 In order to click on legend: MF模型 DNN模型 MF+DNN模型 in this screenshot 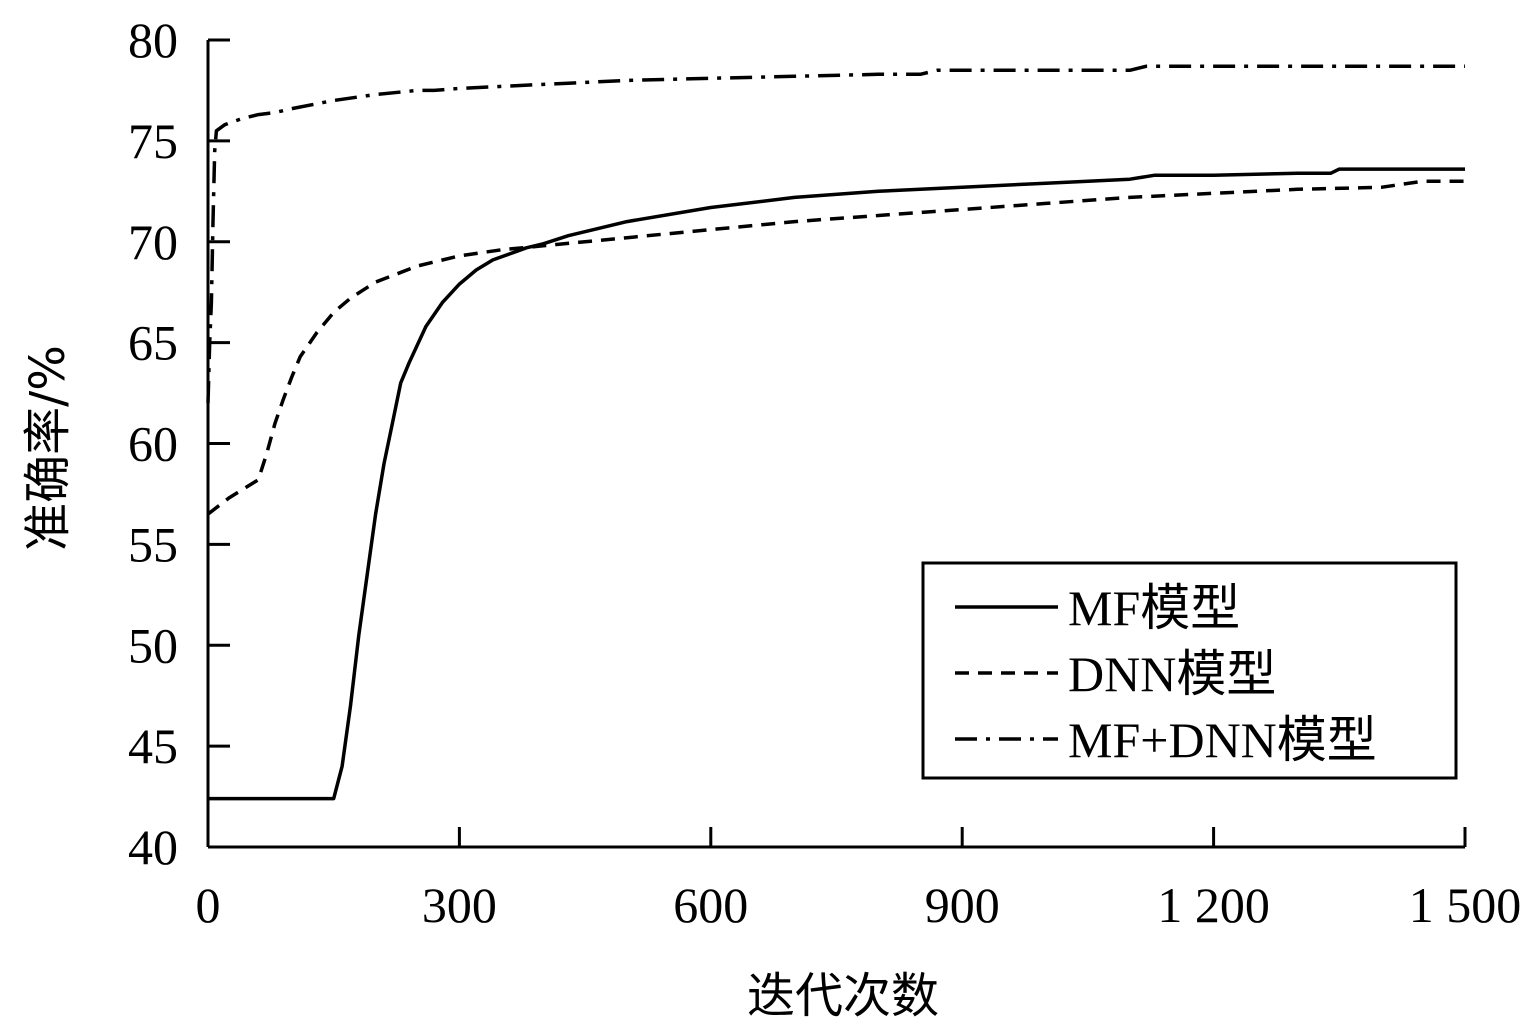, I will do `click(1189, 670)`.